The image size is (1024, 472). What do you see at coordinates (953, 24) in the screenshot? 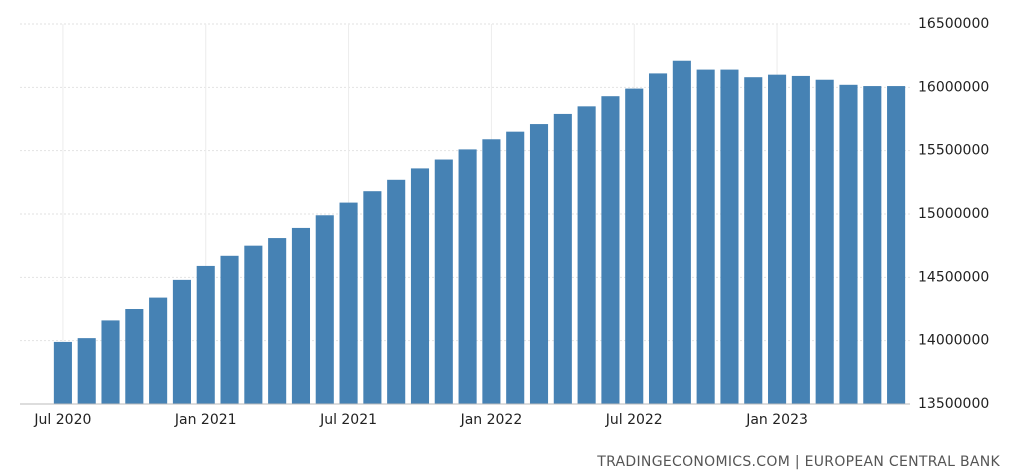
I see `y-tick-label: 16500000` at bounding box center [953, 24].